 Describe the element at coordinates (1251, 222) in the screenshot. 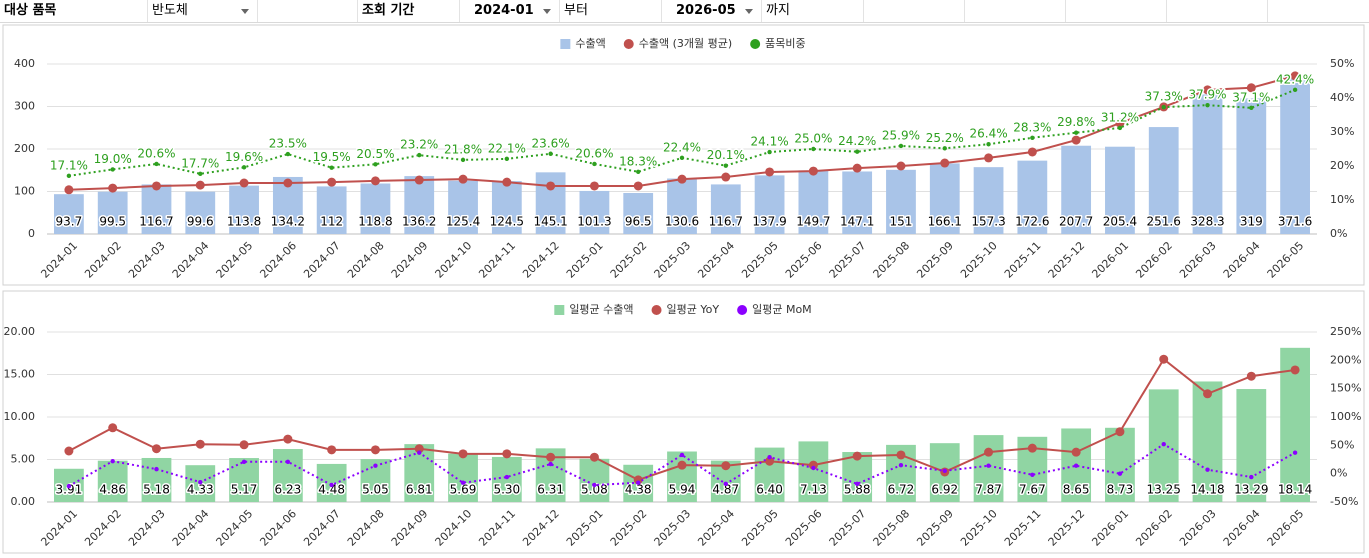

I see `data-label: 319` at that location.